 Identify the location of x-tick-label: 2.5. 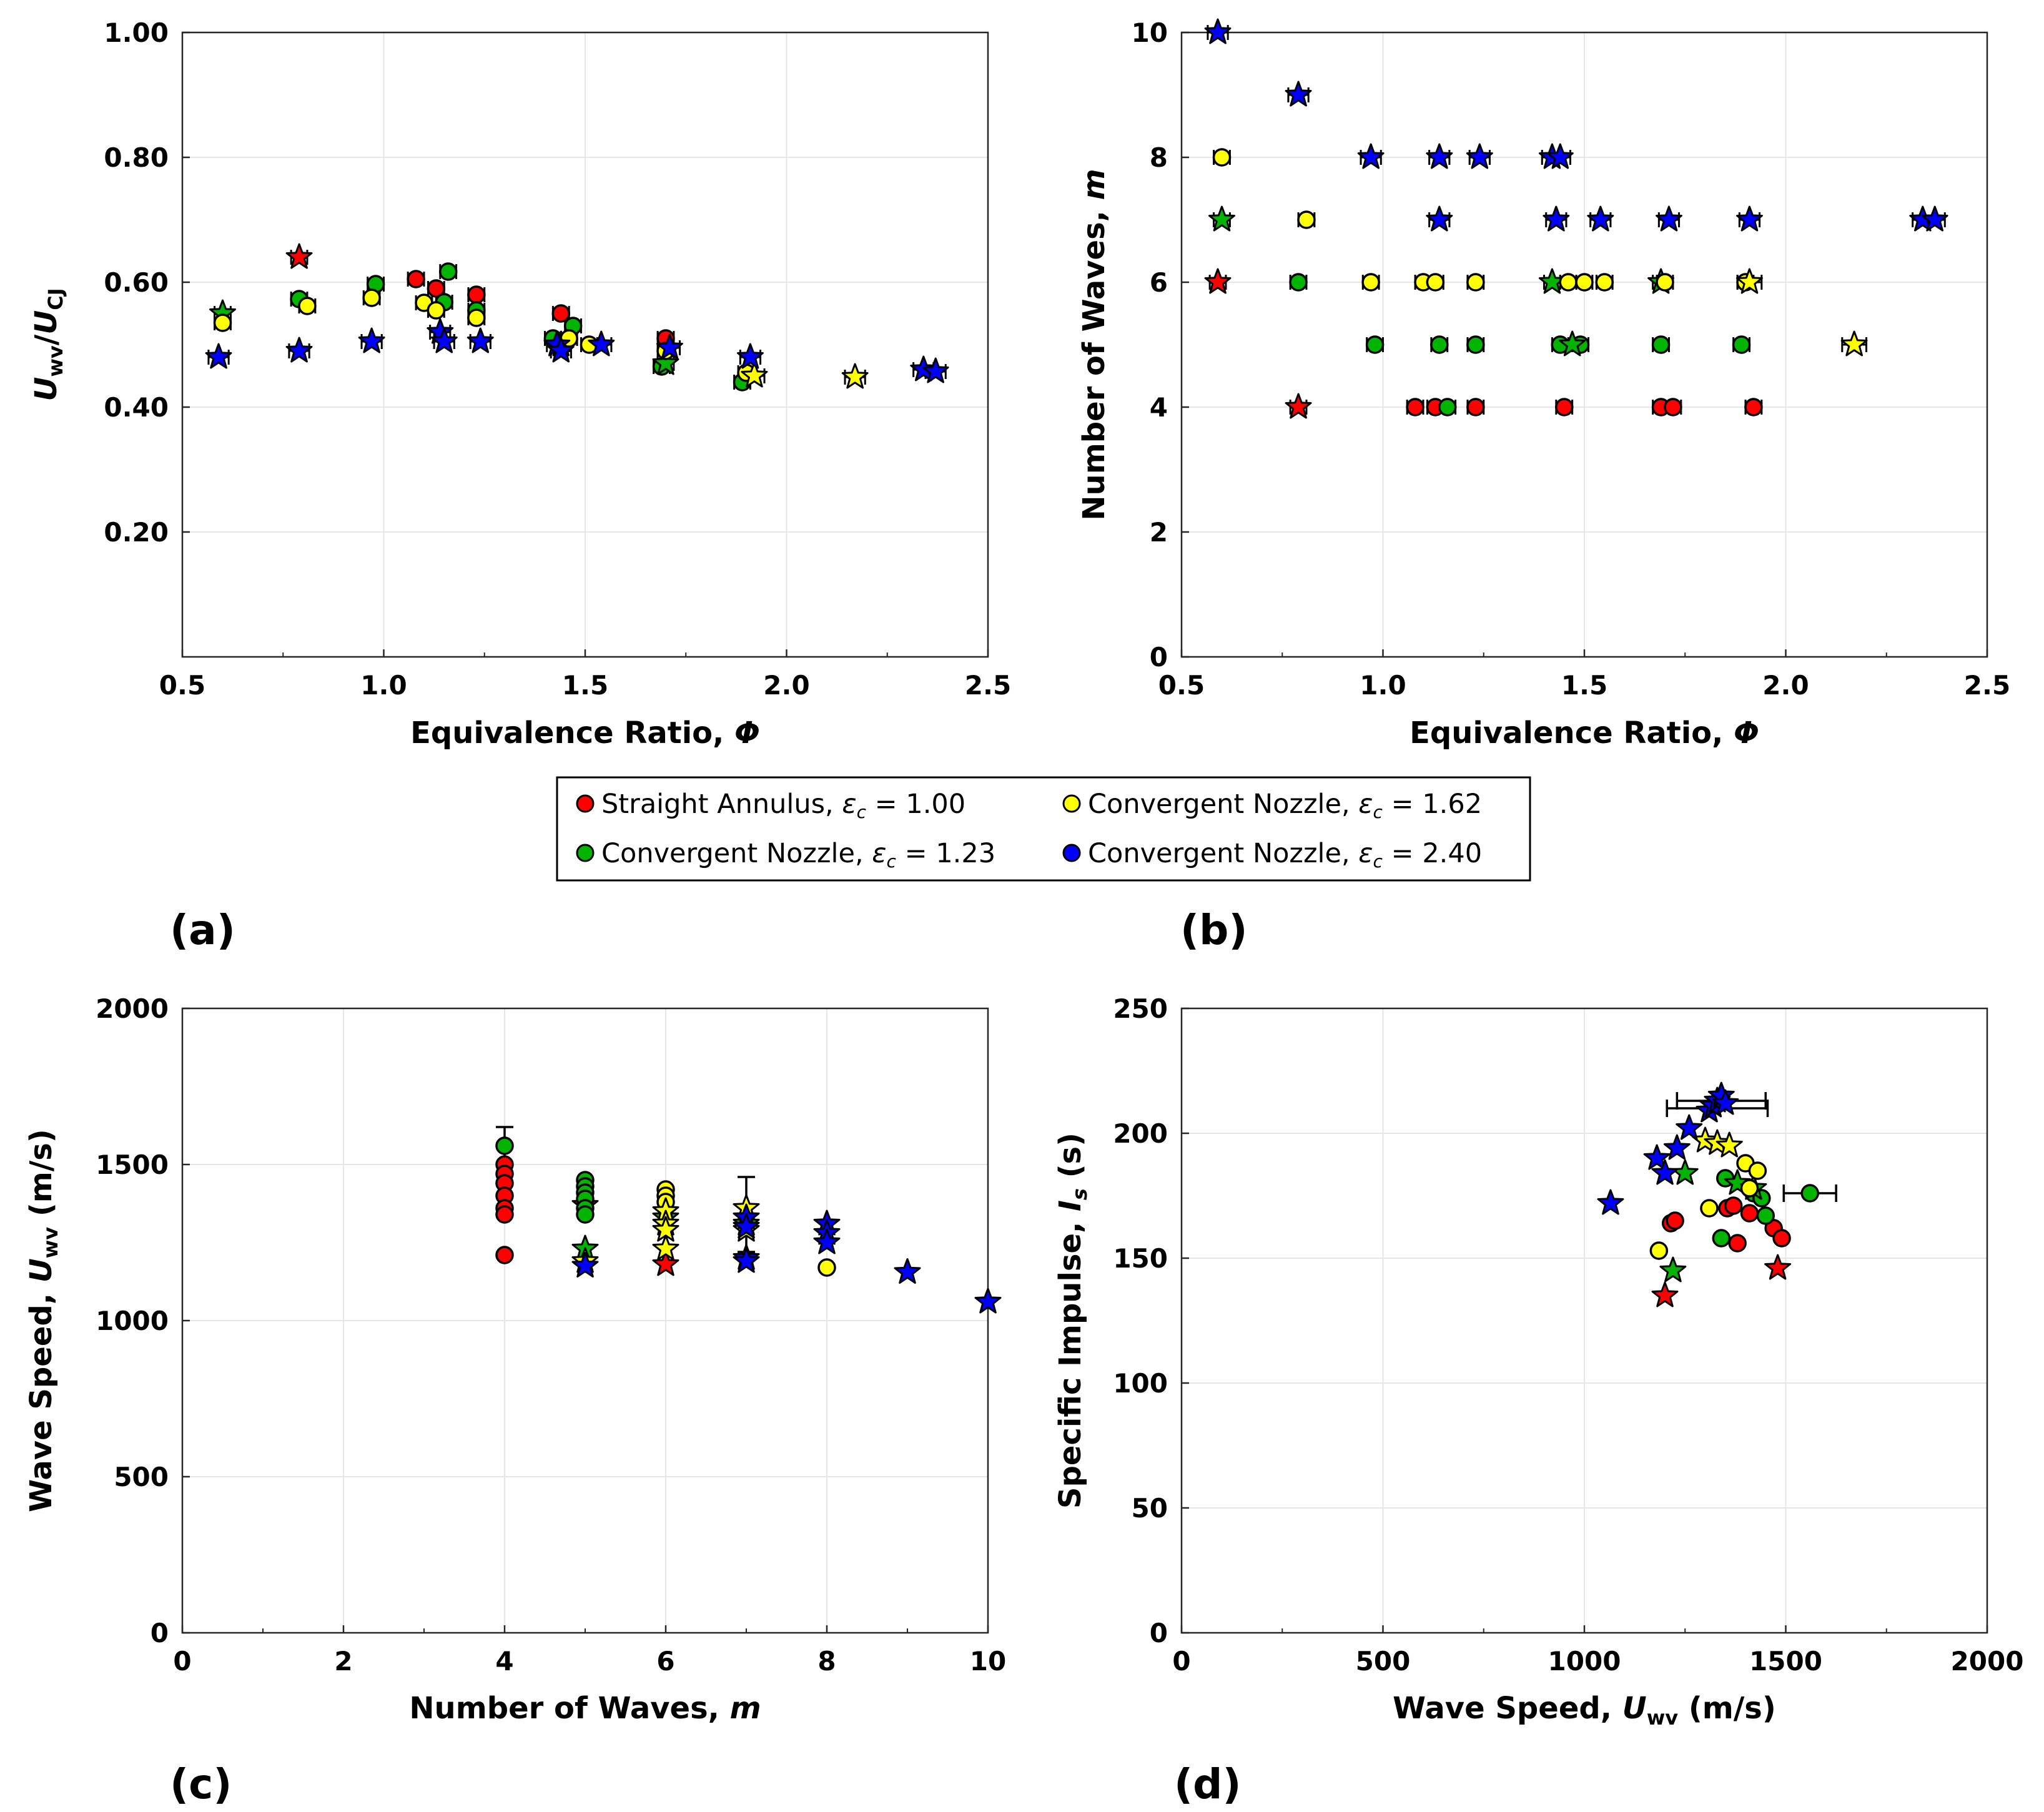
(988, 685).